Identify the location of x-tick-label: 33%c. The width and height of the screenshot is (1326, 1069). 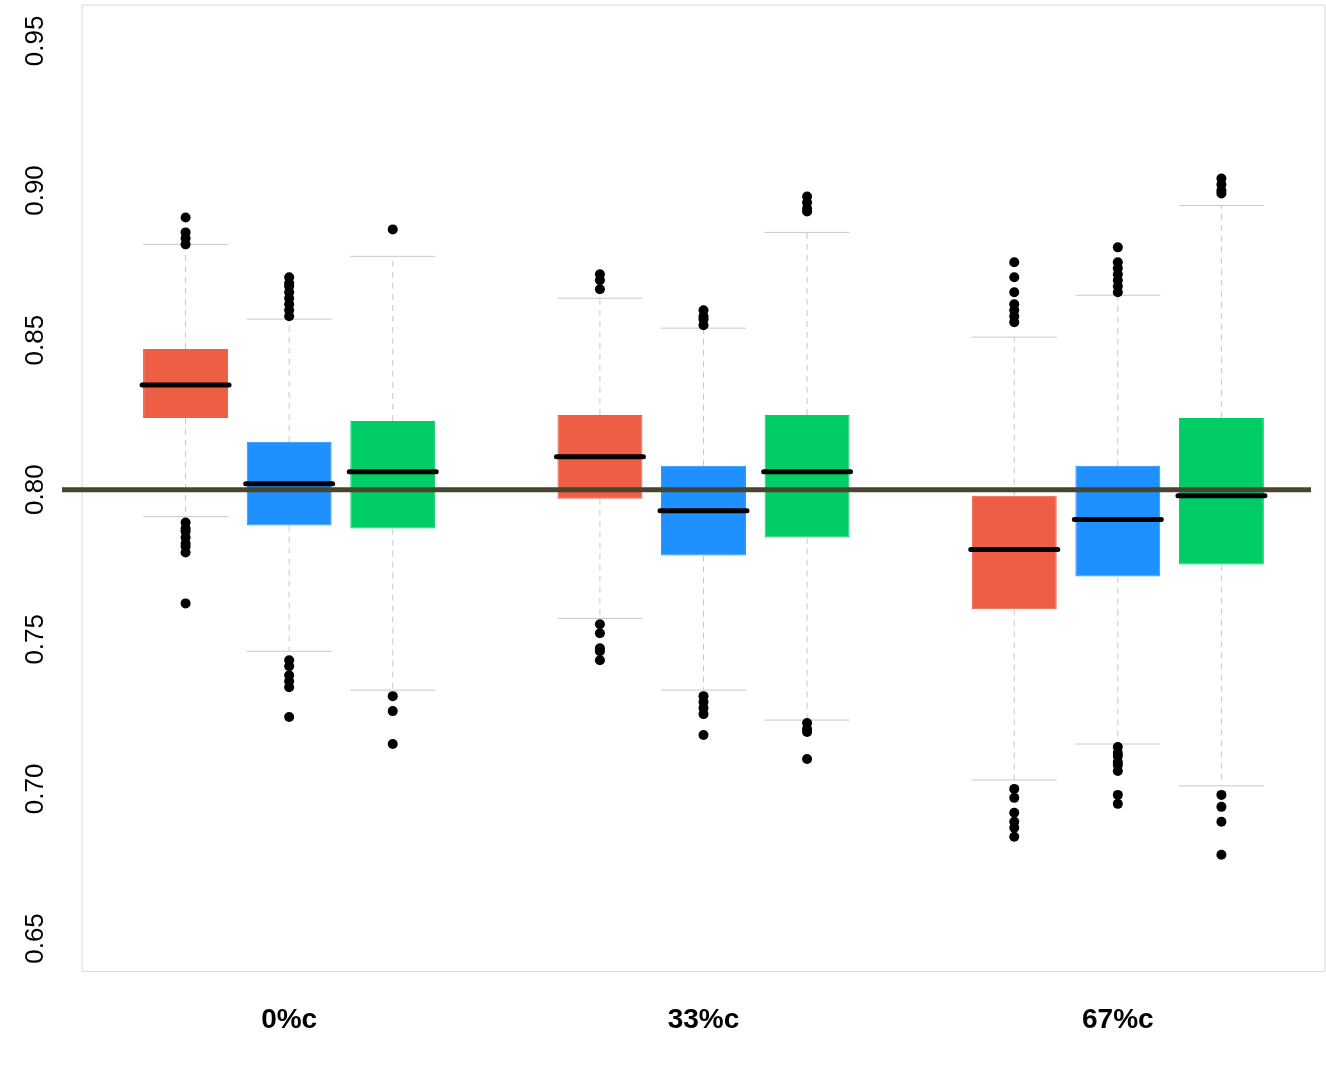
(703, 1018).